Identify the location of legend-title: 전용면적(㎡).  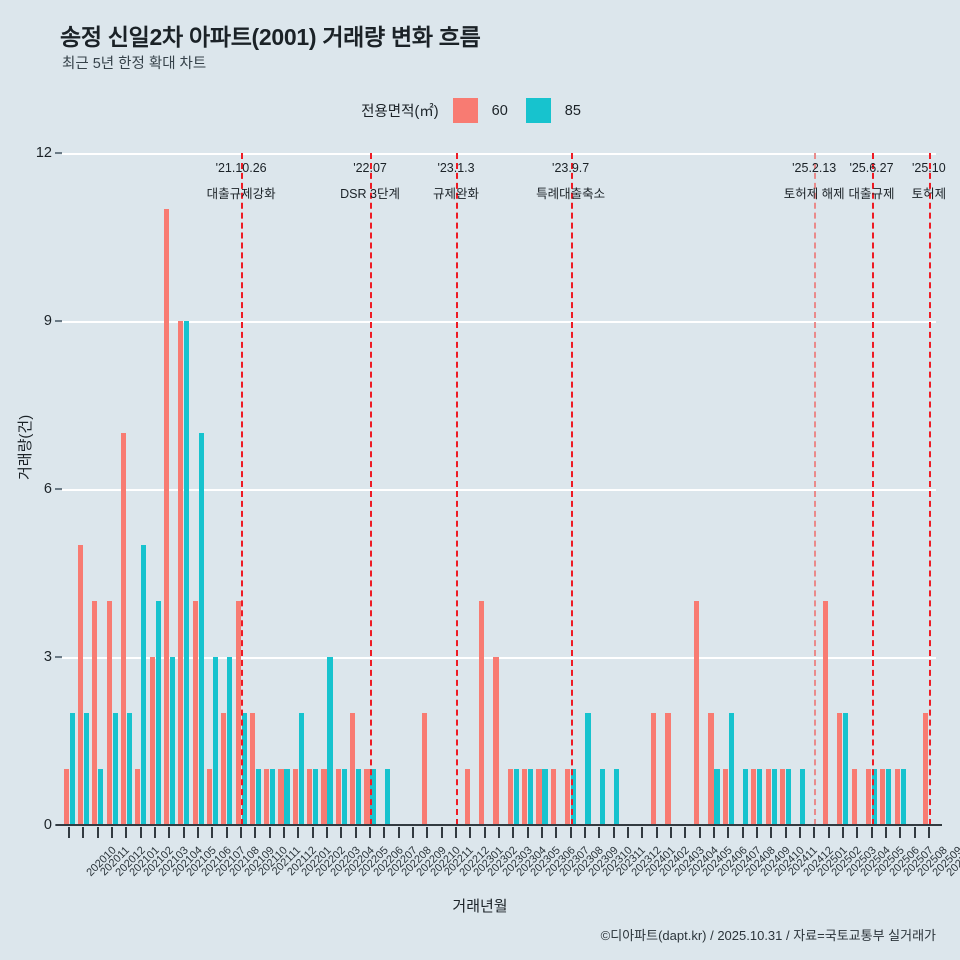
(400, 112).